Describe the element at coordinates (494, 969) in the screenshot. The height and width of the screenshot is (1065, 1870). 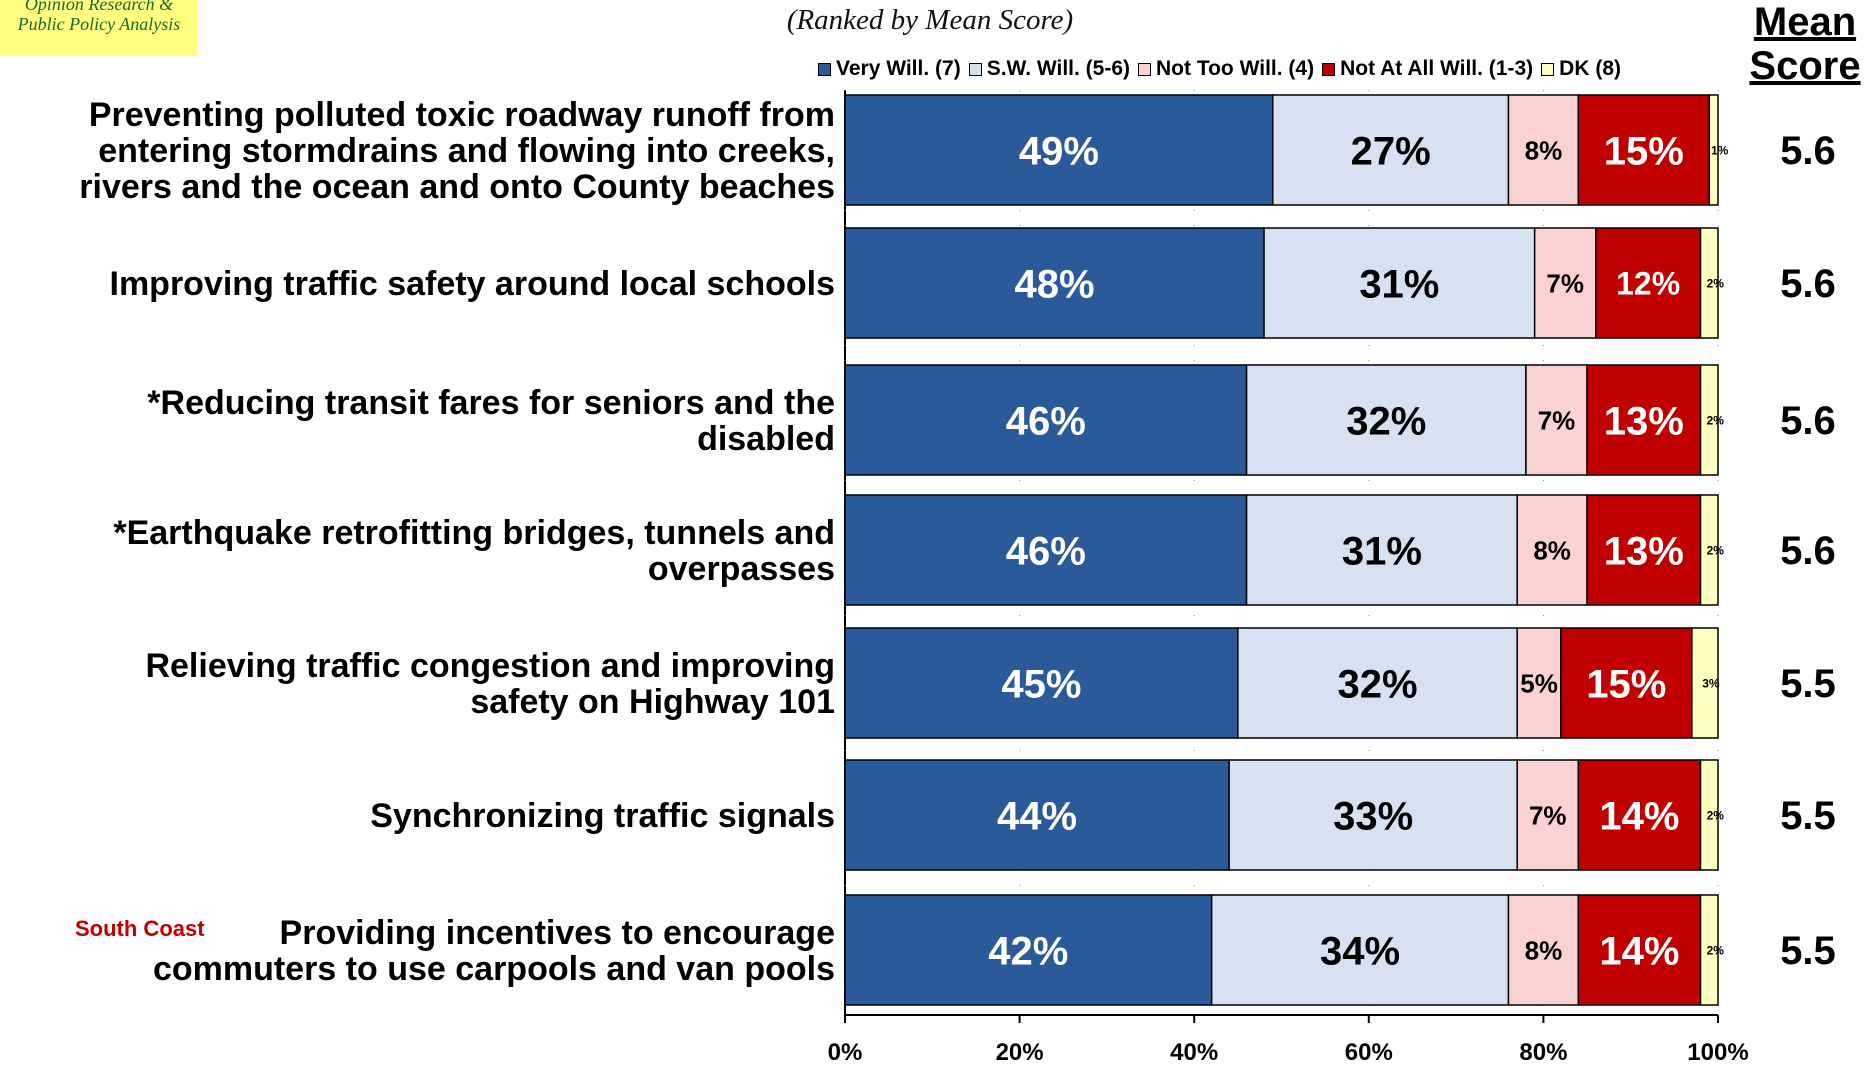
I see `category-label-line: commuters to use carpools and van pools` at that location.